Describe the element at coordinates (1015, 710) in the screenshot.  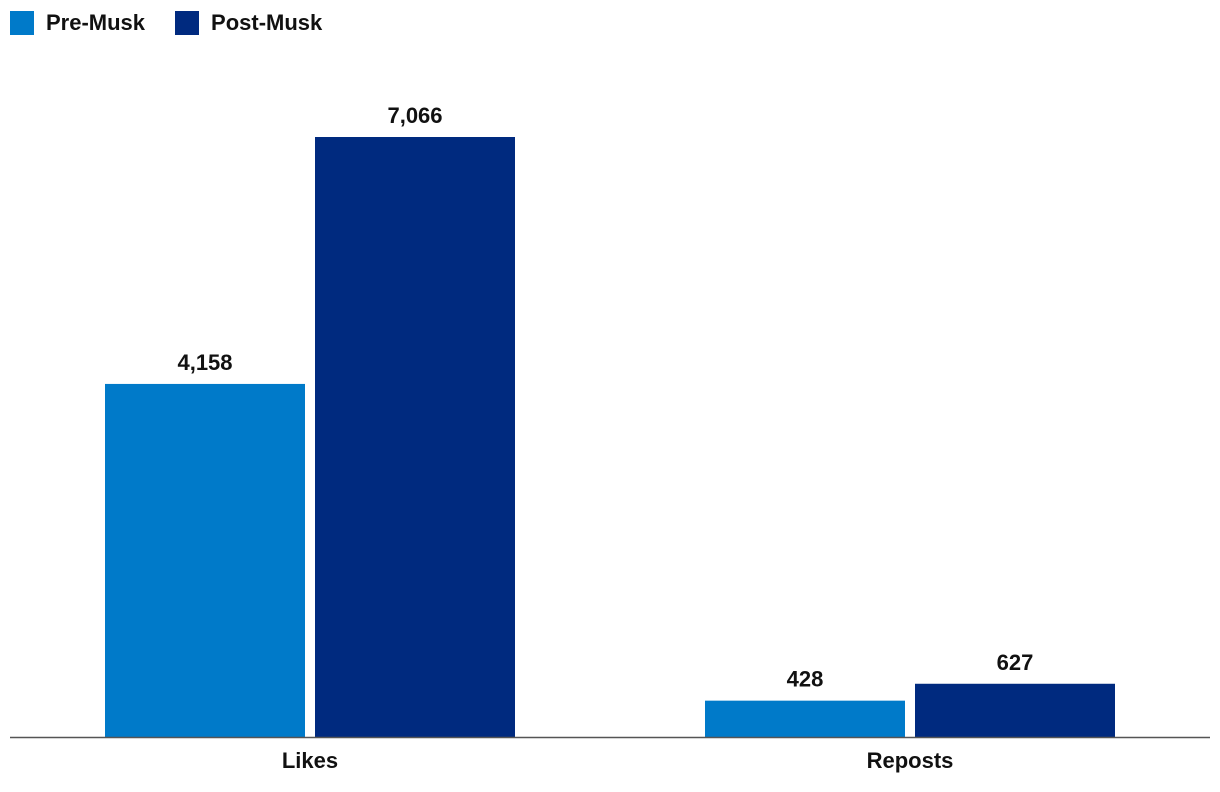
I see `bar-reposts-post-musk` at that location.